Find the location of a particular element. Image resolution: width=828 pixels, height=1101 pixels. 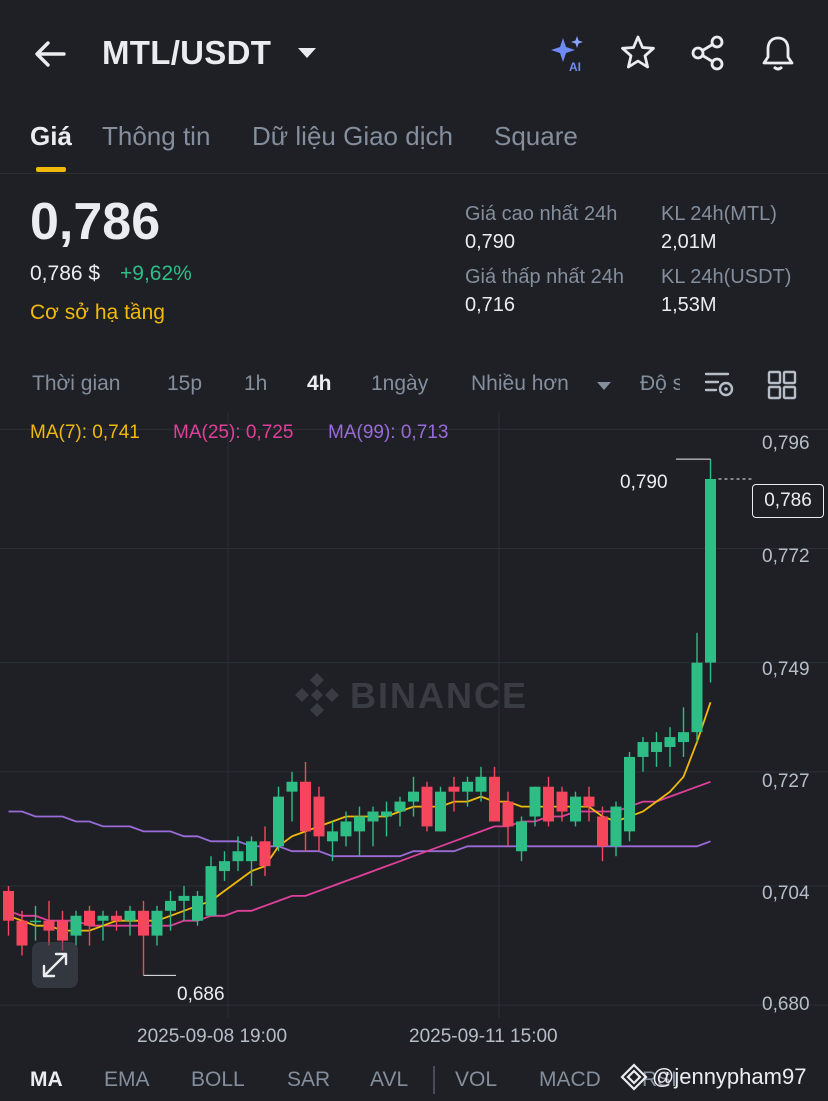

more-caret-icon is located at coordinates (604, 384).